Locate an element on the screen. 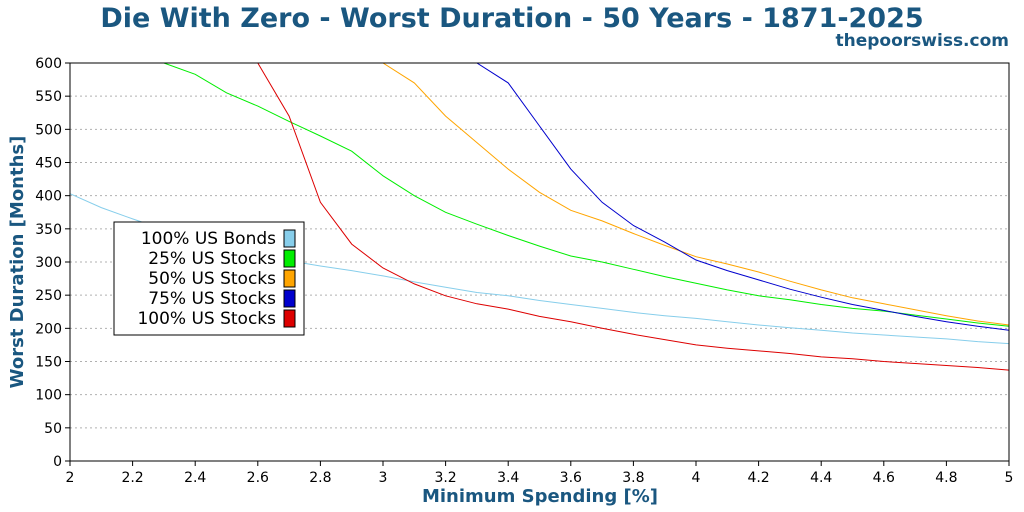 The height and width of the screenshot is (512, 1024). tick-label-y: 100 is located at coordinates (48, 396).